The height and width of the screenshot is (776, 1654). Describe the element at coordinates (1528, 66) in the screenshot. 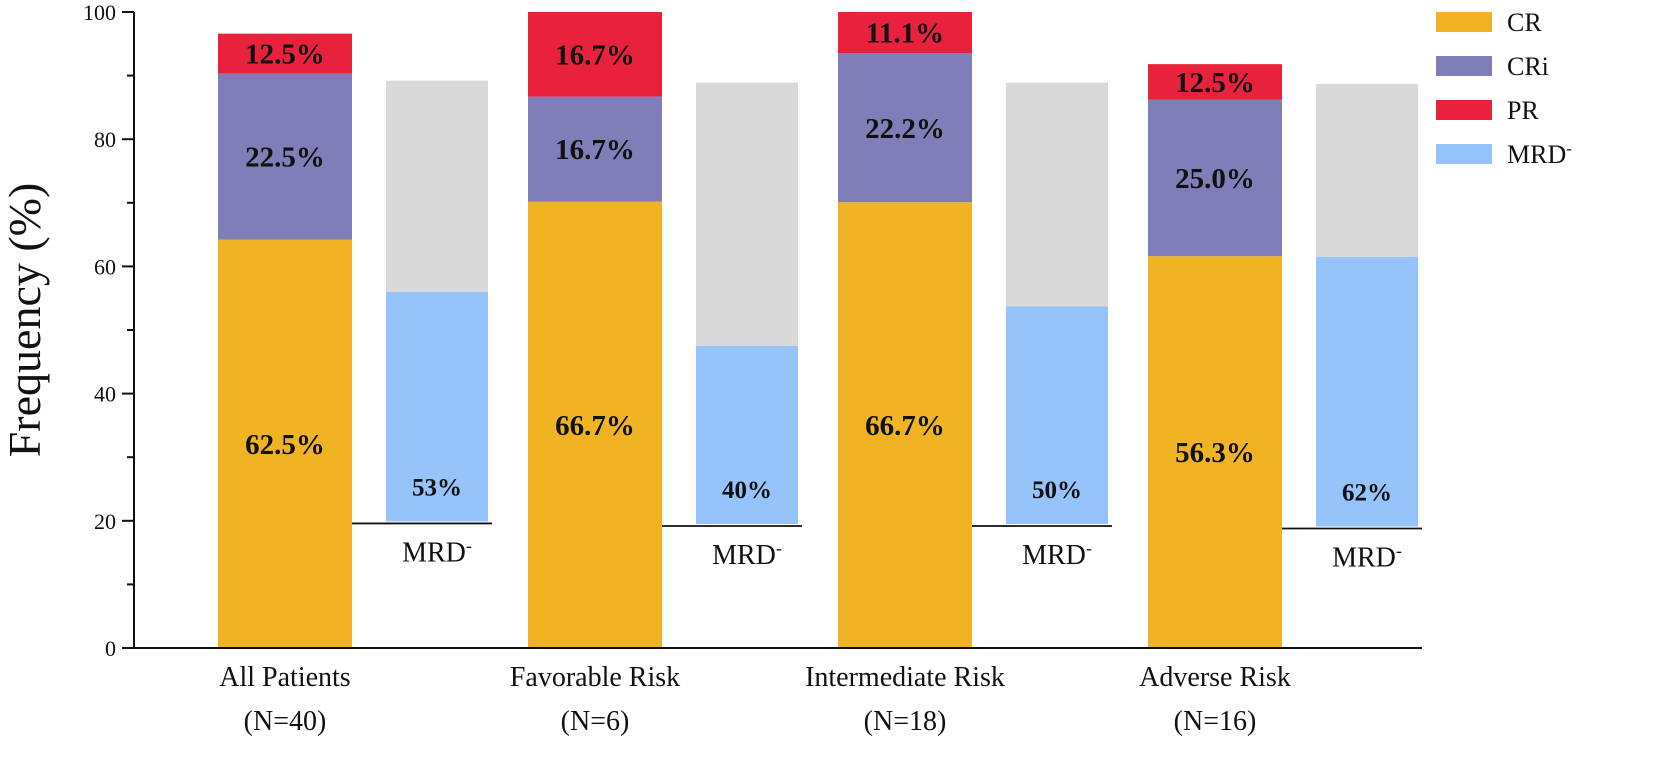

I see `legend-label-1: CRi` at that location.